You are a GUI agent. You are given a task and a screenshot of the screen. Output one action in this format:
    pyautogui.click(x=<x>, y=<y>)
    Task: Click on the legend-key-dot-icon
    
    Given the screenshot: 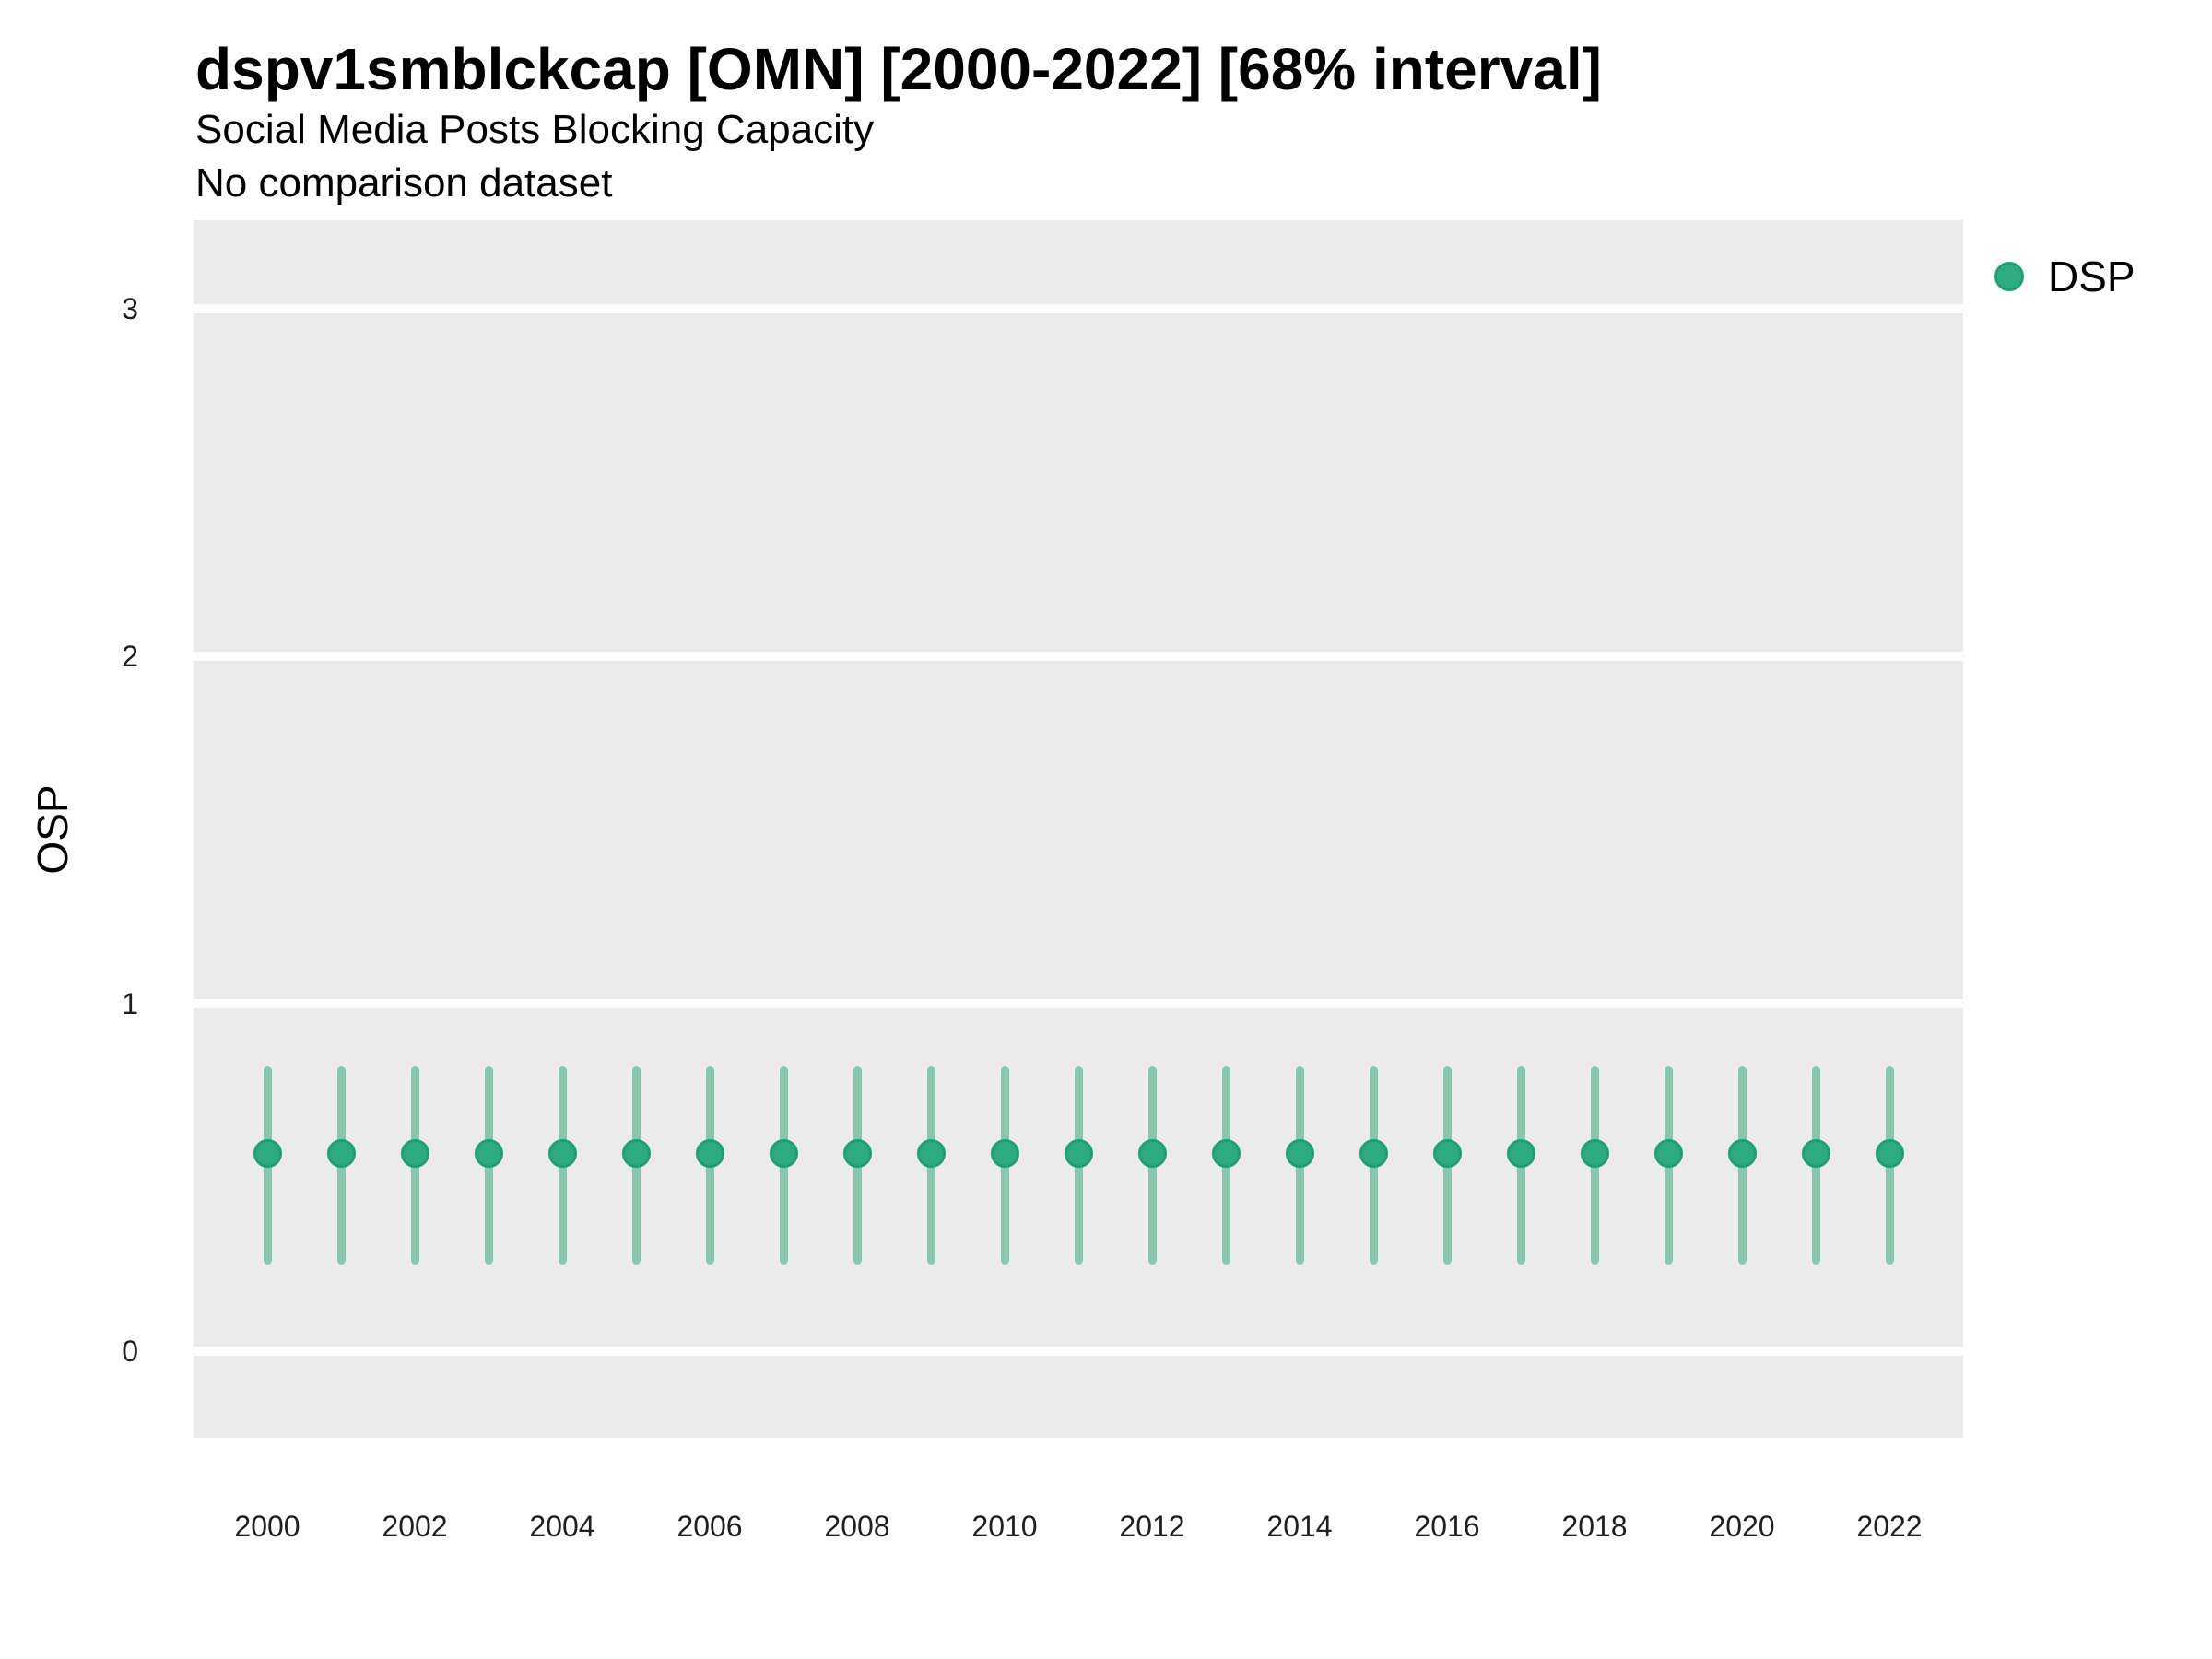 What is the action you would take?
    pyautogui.click(x=2009, y=276)
    